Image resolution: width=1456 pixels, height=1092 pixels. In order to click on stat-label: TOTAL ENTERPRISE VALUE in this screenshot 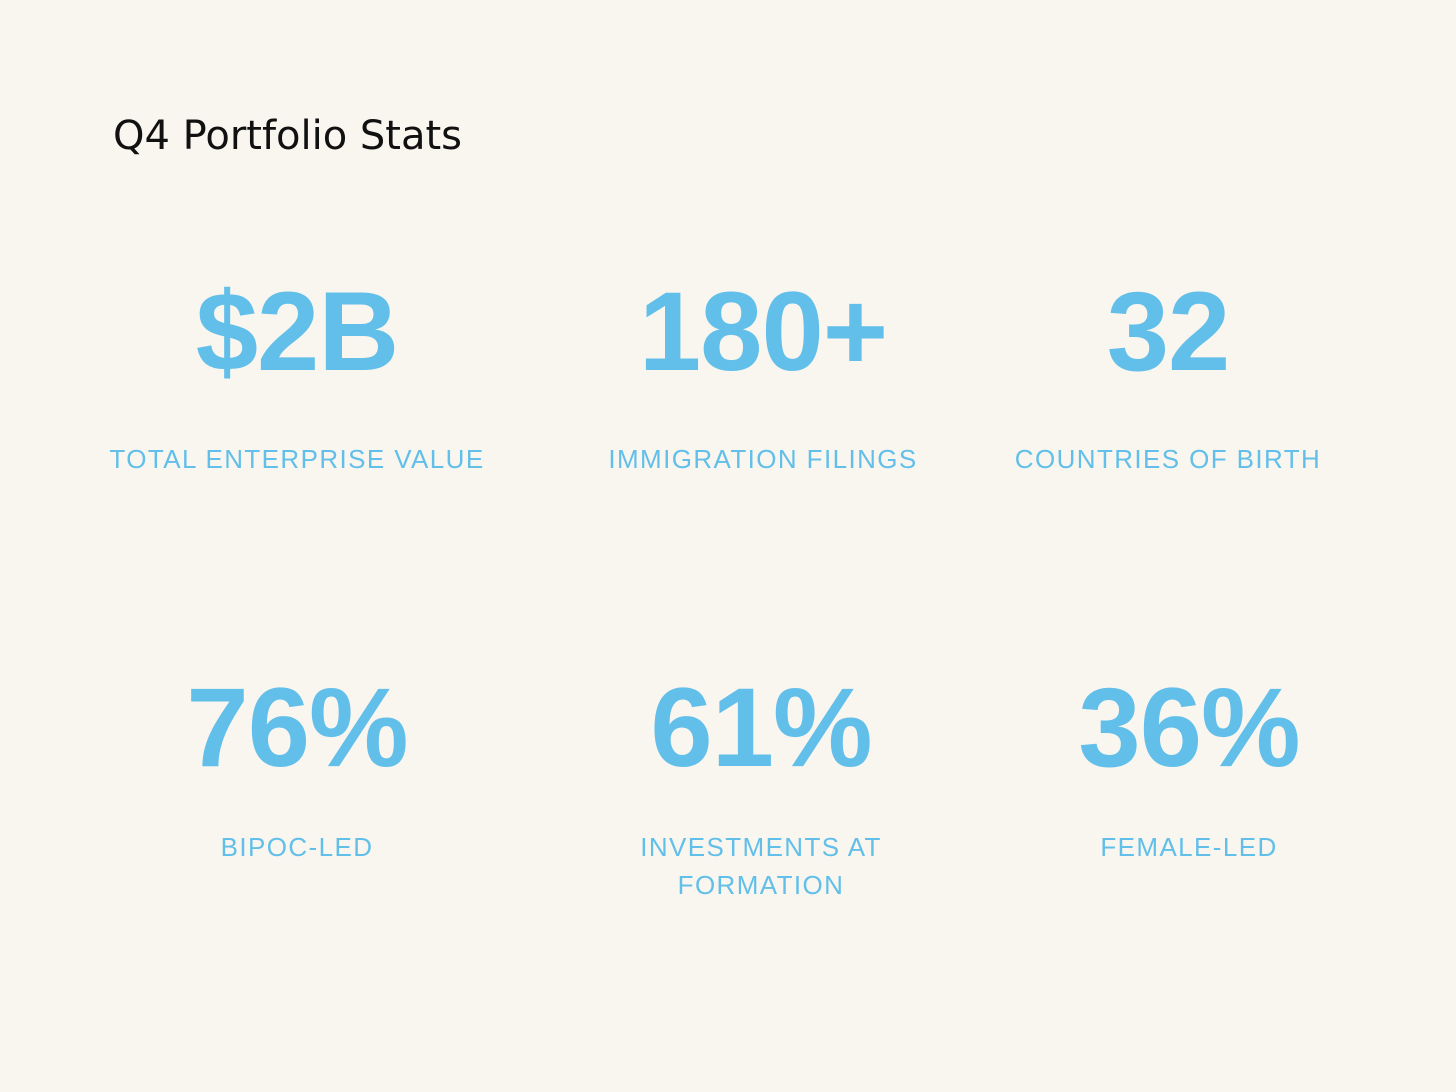, I will do `click(297, 459)`.